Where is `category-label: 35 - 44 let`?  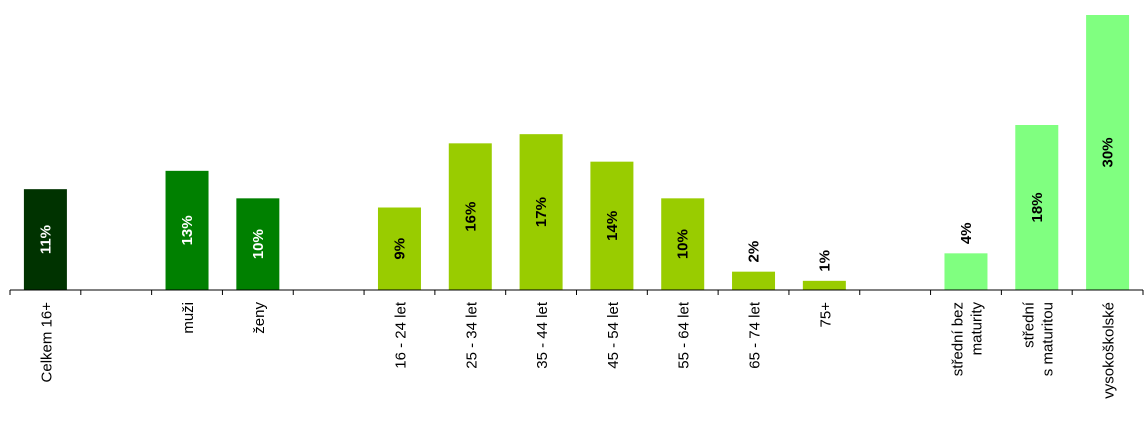 category-label: 35 - 44 let is located at coordinates (542, 335).